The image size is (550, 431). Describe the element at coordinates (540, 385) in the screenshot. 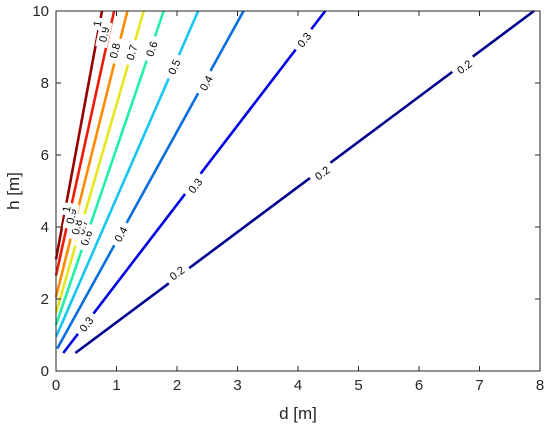

I see `x-tick-label: 8` at that location.